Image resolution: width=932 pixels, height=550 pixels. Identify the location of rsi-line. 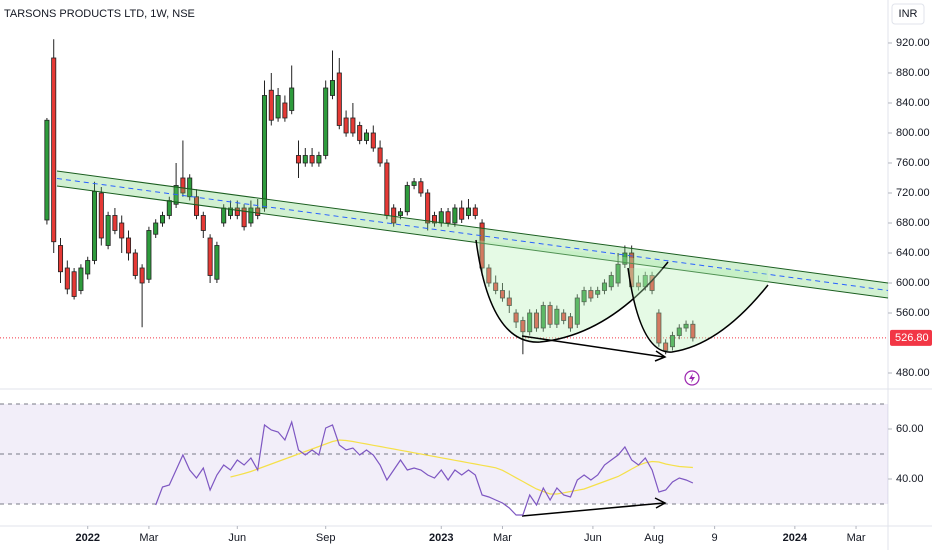
(424, 467).